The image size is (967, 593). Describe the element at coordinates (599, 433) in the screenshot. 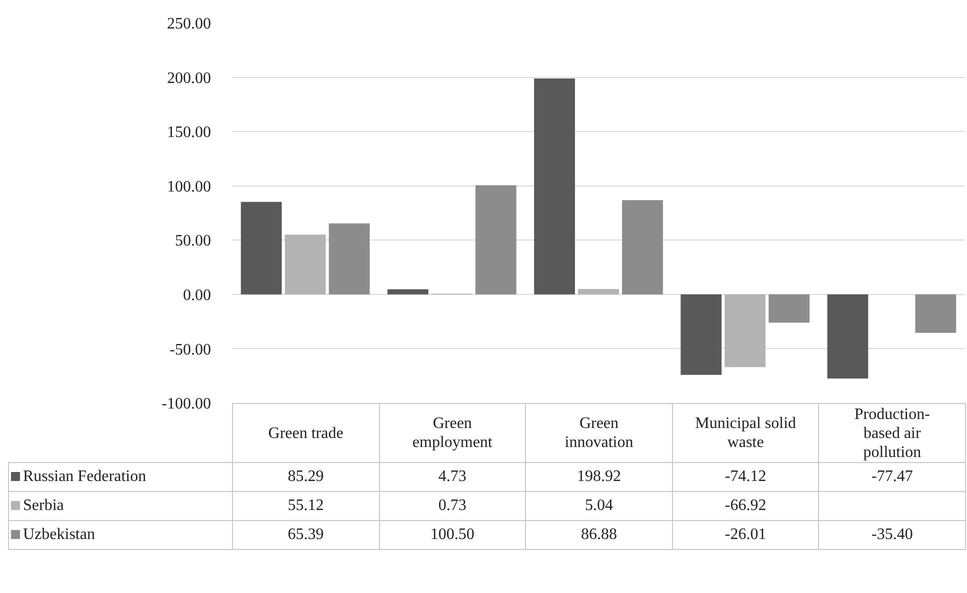

I see `x-tick-label: Green innovation` at that location.